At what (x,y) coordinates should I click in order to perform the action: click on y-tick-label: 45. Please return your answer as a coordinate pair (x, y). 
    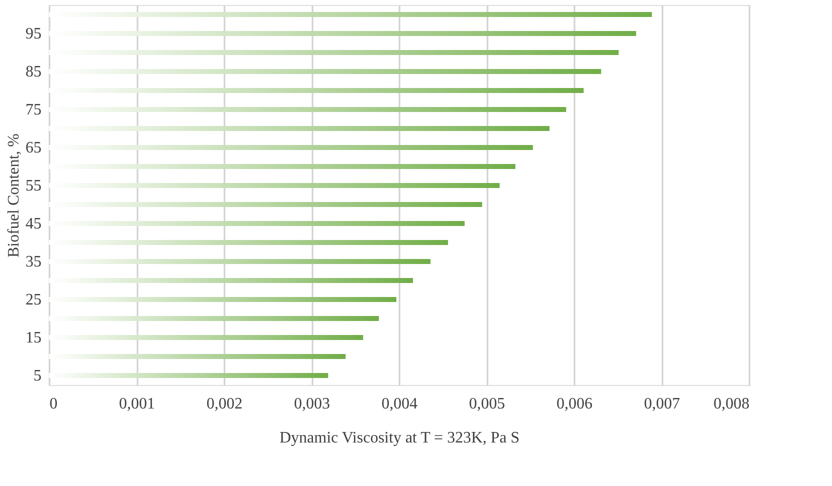
    Looking at the image, I should click on (34, 224).